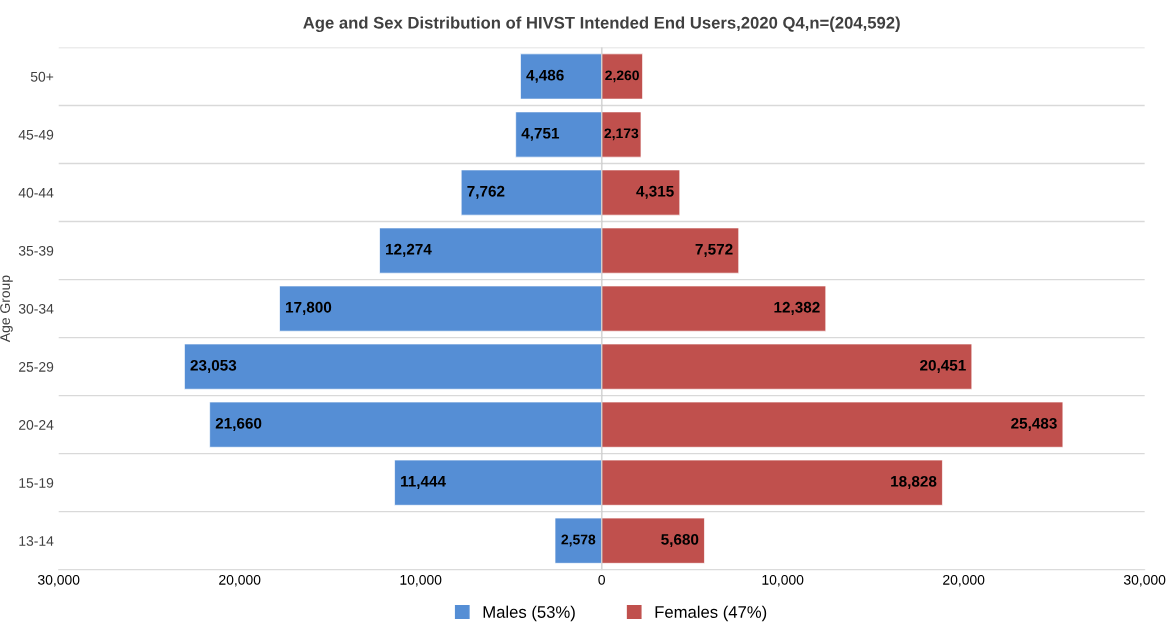  Describe the element at coordinates (36, 250) in the screenshot. I see `y-tick-label: 35-39` at that location.